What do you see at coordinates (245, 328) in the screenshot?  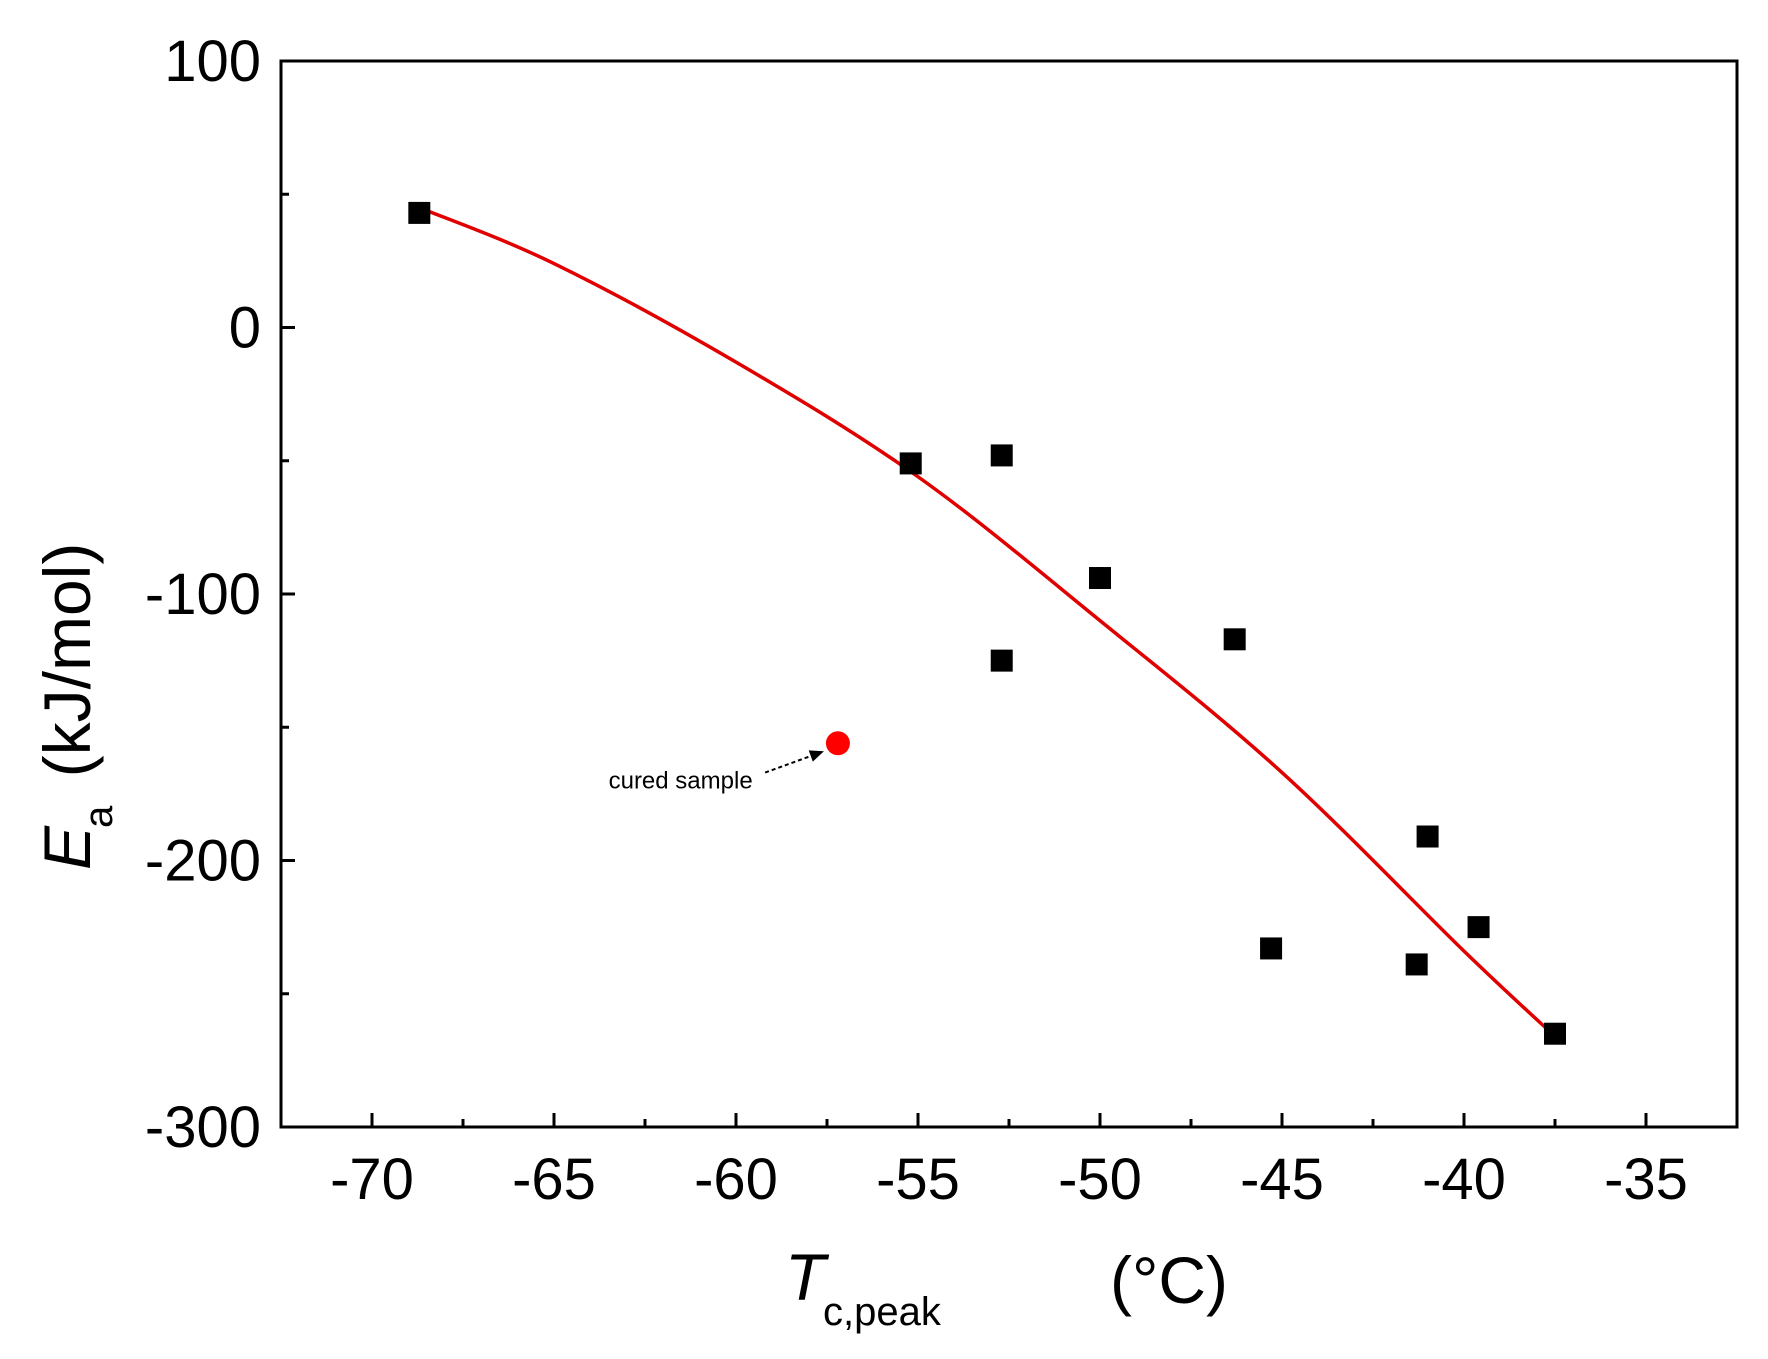 I see `y-tick-label: 0` at bounding box center [245, 328].